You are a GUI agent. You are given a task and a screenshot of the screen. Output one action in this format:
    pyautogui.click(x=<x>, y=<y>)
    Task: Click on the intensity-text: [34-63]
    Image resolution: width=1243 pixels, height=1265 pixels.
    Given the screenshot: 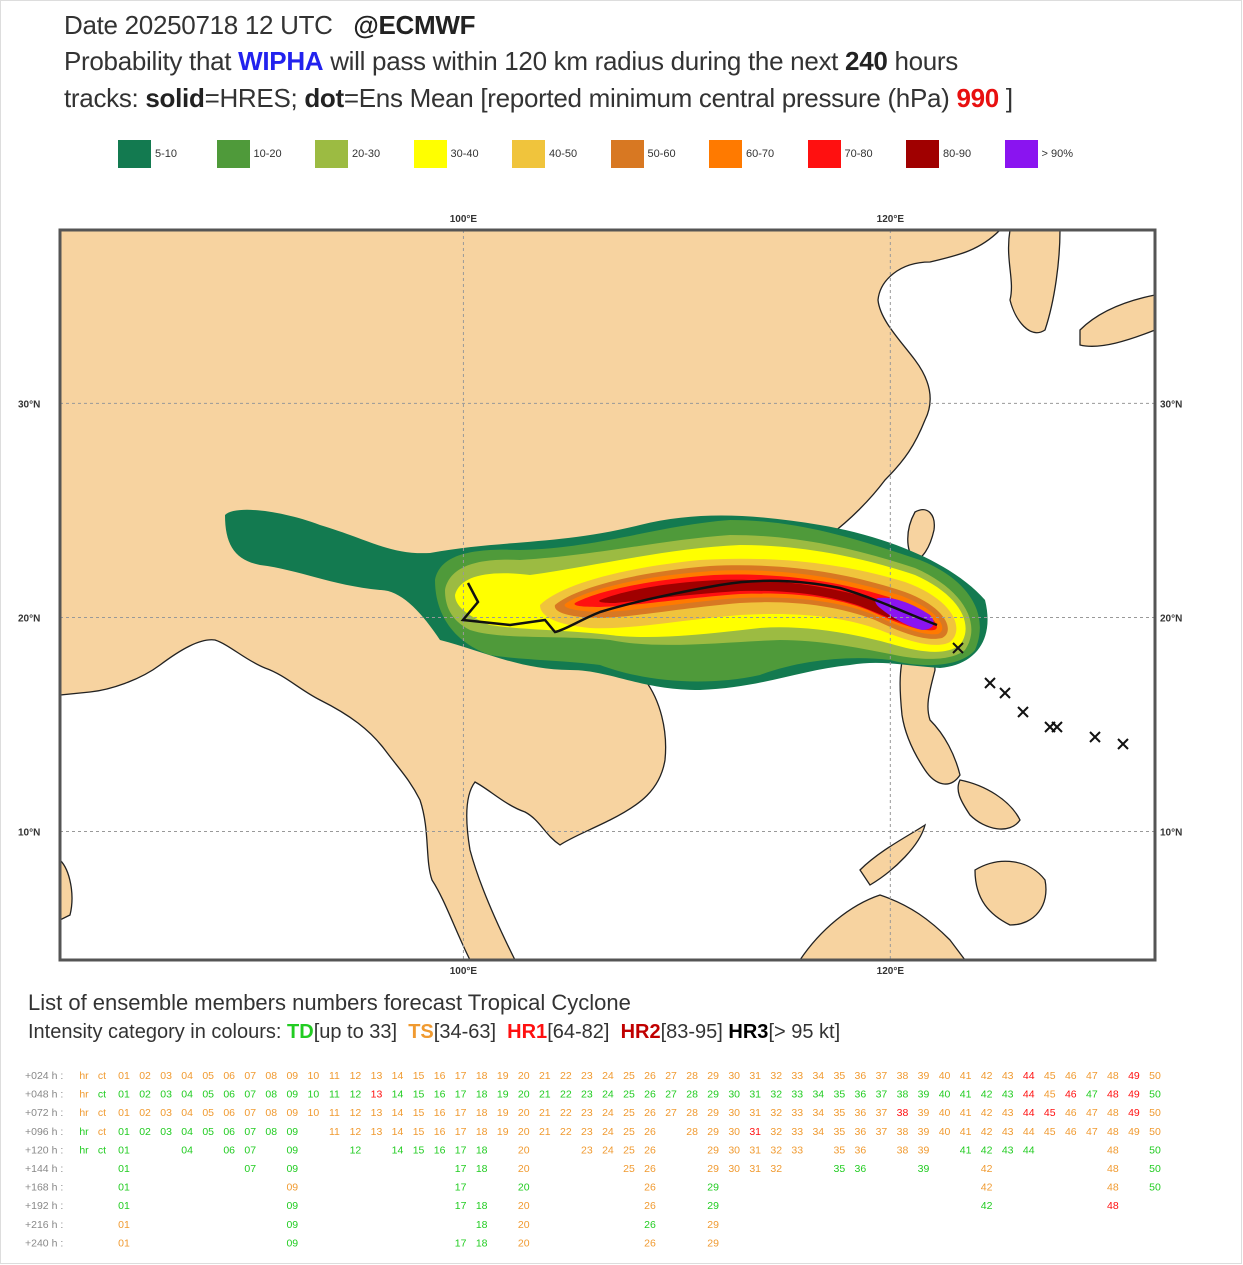 What is the action you would take?
    pyautogui.click(x=465, y=1032)
    